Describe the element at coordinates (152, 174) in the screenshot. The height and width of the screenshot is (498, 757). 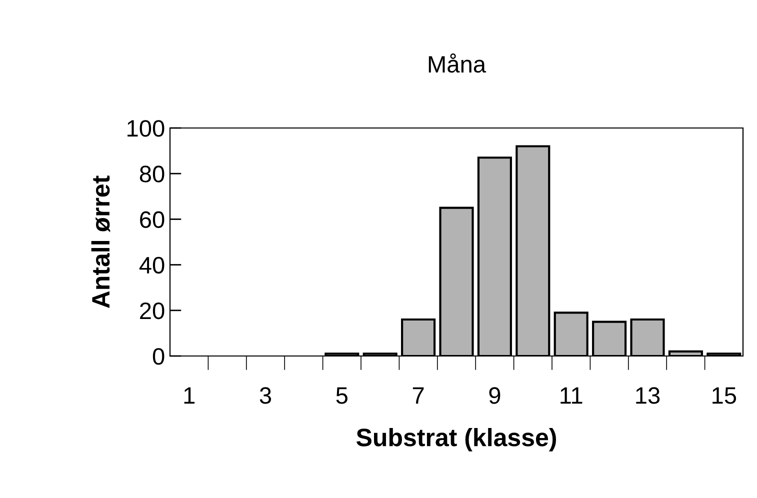
I see `y-tick-label: 80` at that location.